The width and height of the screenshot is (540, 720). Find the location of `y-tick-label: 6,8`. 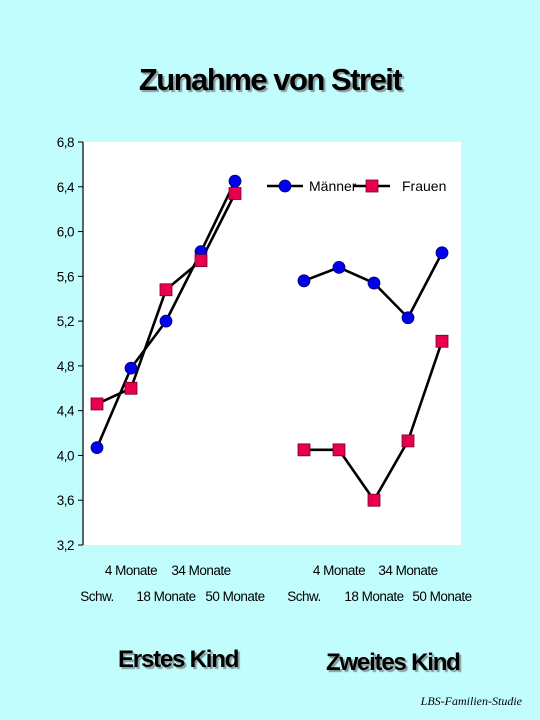

y-tick-label: 6,8 is located at coordinates (65, 142).